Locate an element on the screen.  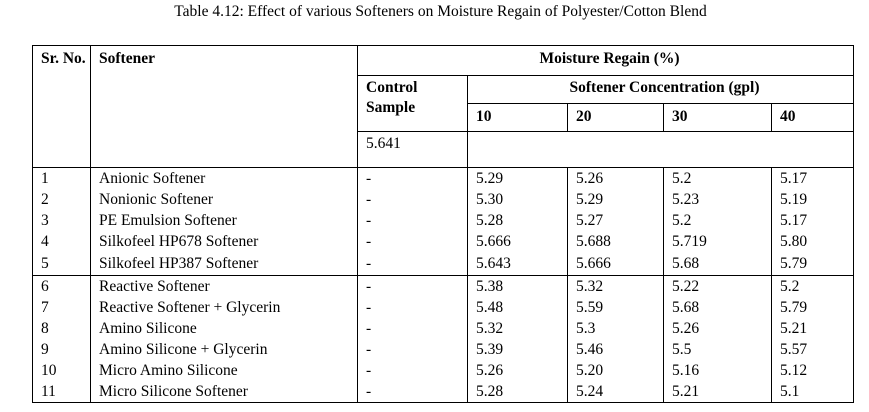
value-cell: 5.80 is located at coordinates (812, 241).